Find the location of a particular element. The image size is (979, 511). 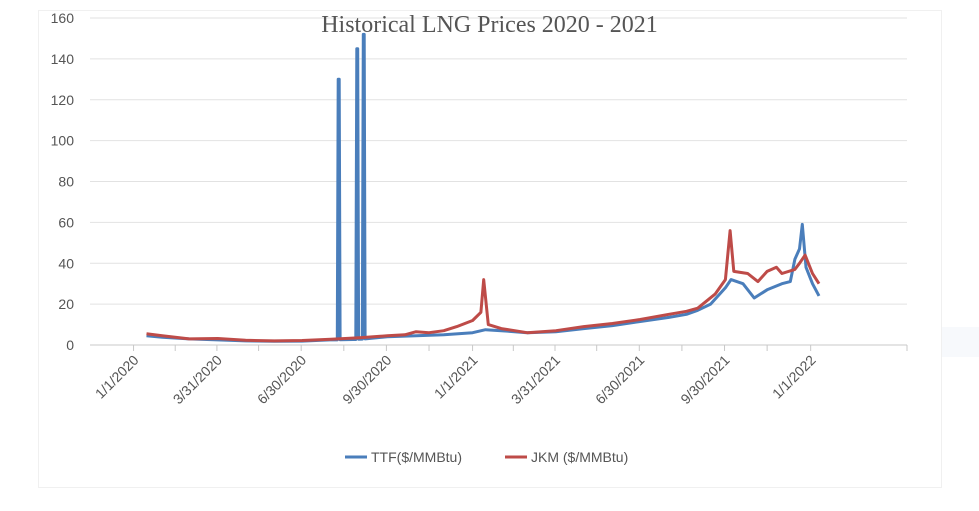

y-tick-label: 20 is located at coordinates (66, 304).